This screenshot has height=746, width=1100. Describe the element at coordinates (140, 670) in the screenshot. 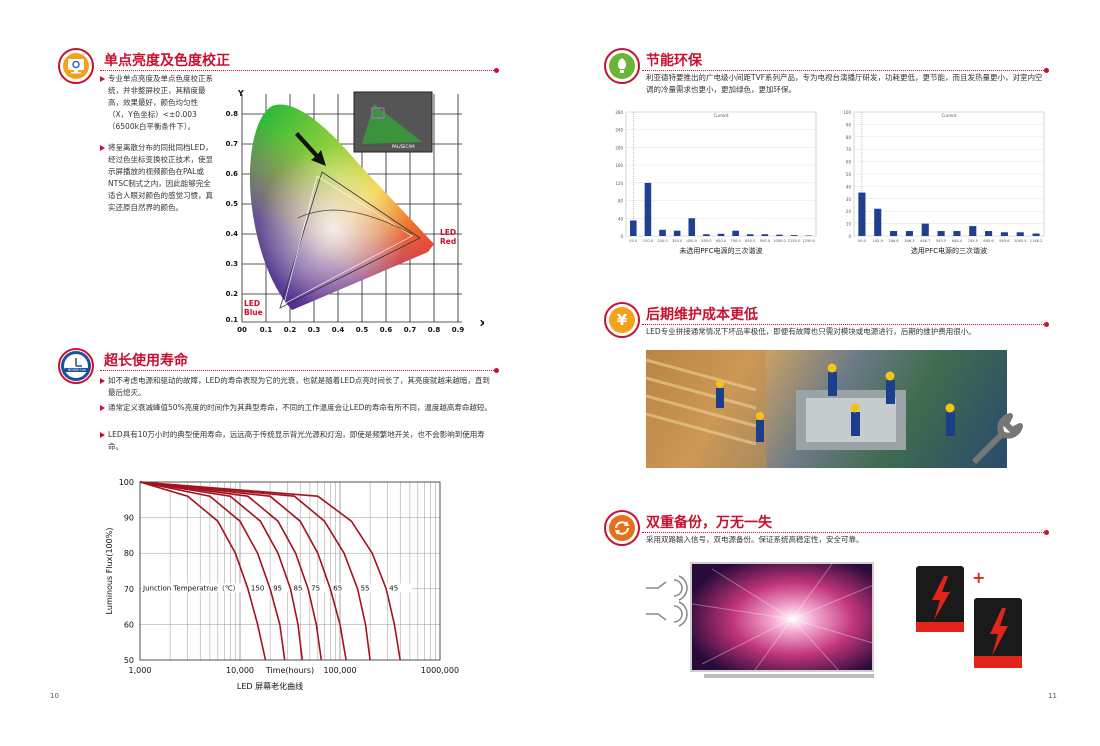

I see `x-tick-label: 1,000` at that location.